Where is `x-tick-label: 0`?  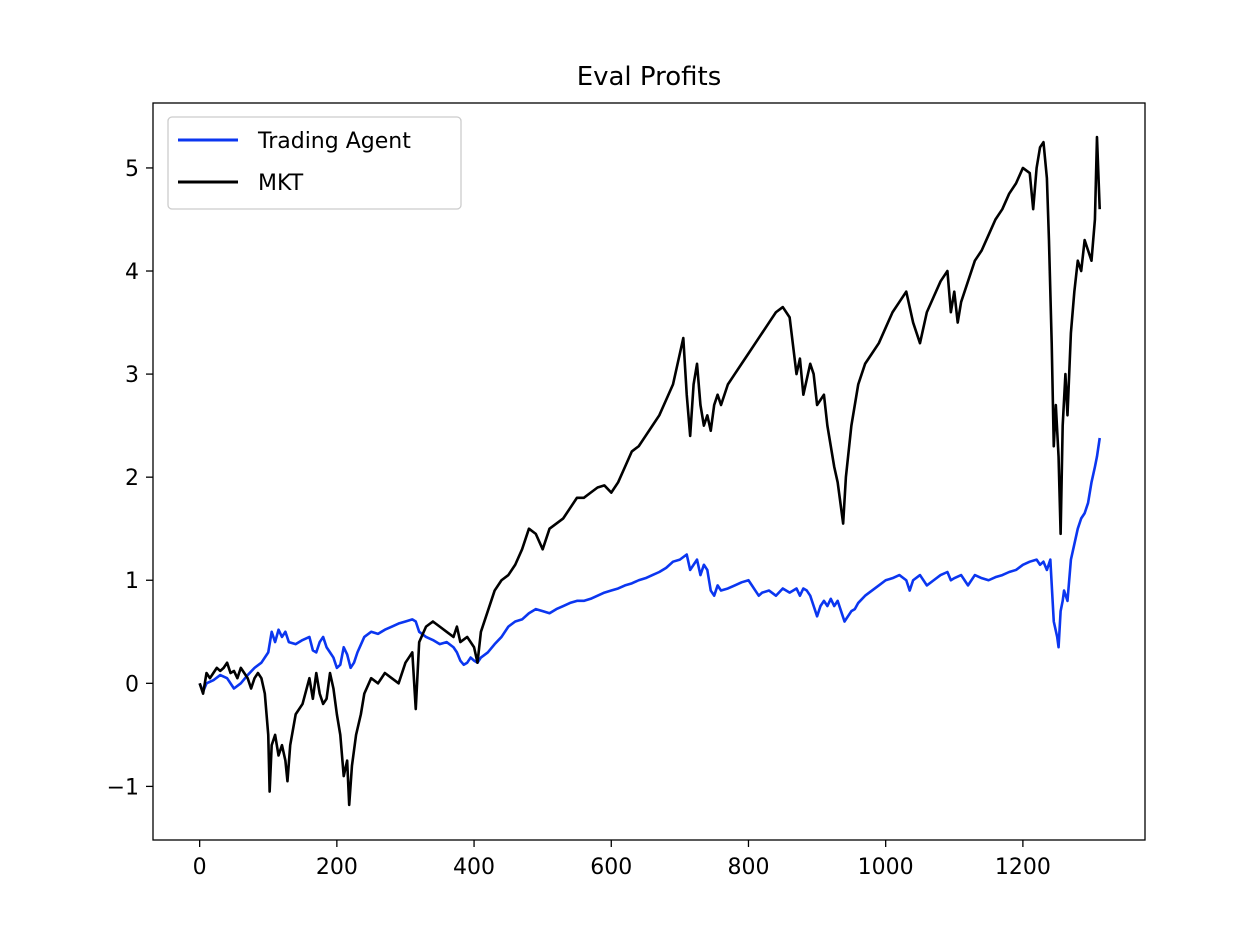 x-tick-label: 0 is located at coordinates (200, 867).